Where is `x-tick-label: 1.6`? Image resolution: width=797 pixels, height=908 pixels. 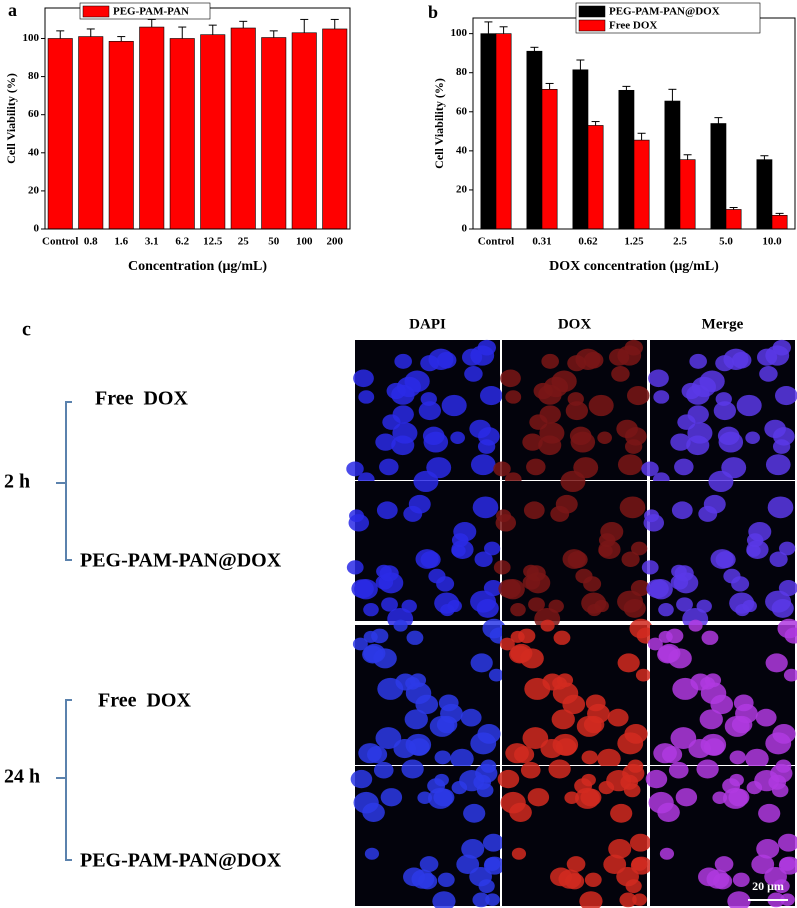 x-tick-label: 1.6 is located at coordinates (121, 242).